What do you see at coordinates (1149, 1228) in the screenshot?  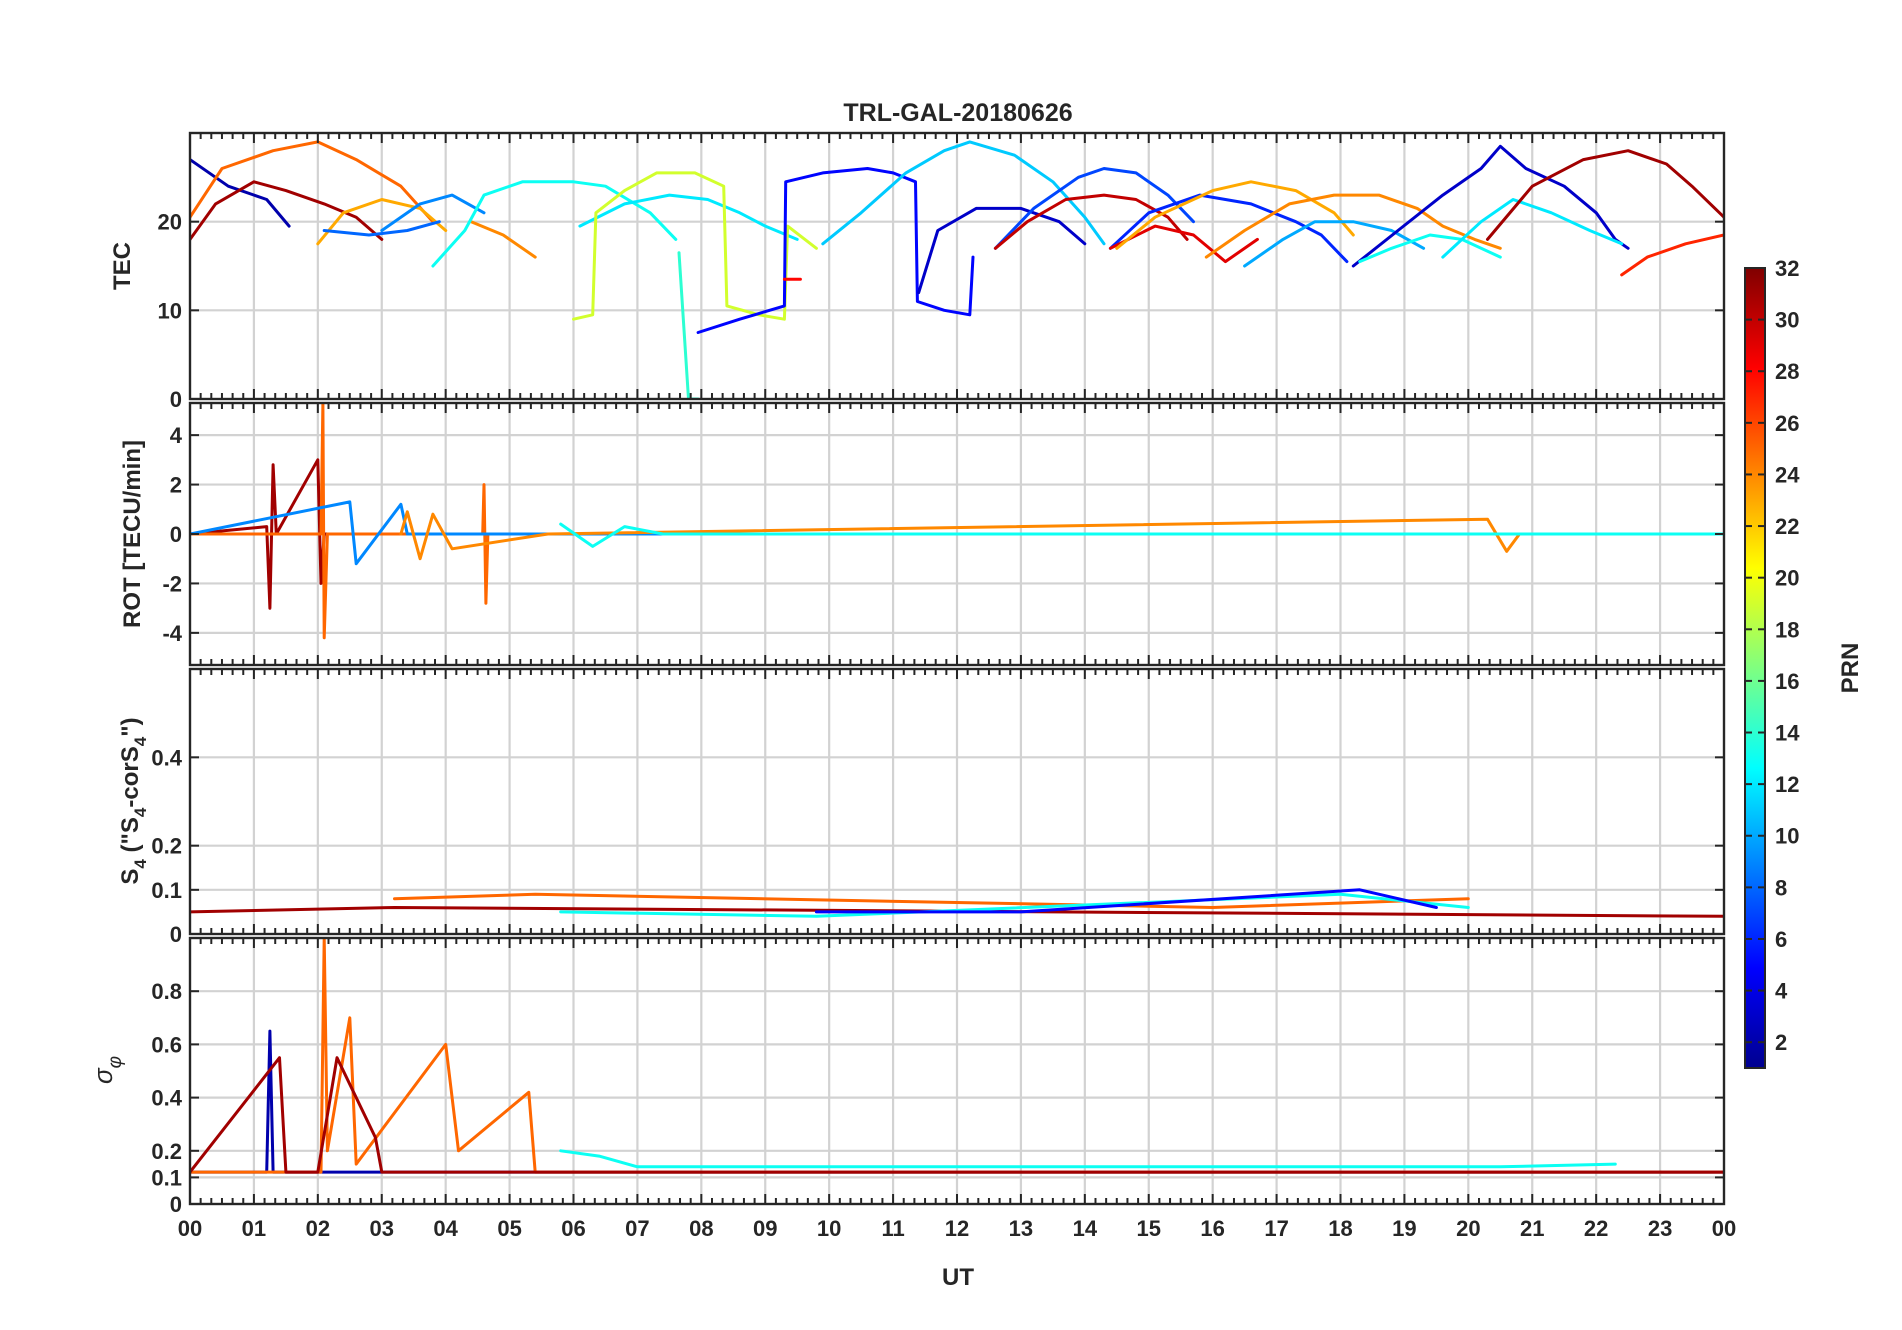 I see `x-tick-label: 15` at bounding box center [1149, 1228].